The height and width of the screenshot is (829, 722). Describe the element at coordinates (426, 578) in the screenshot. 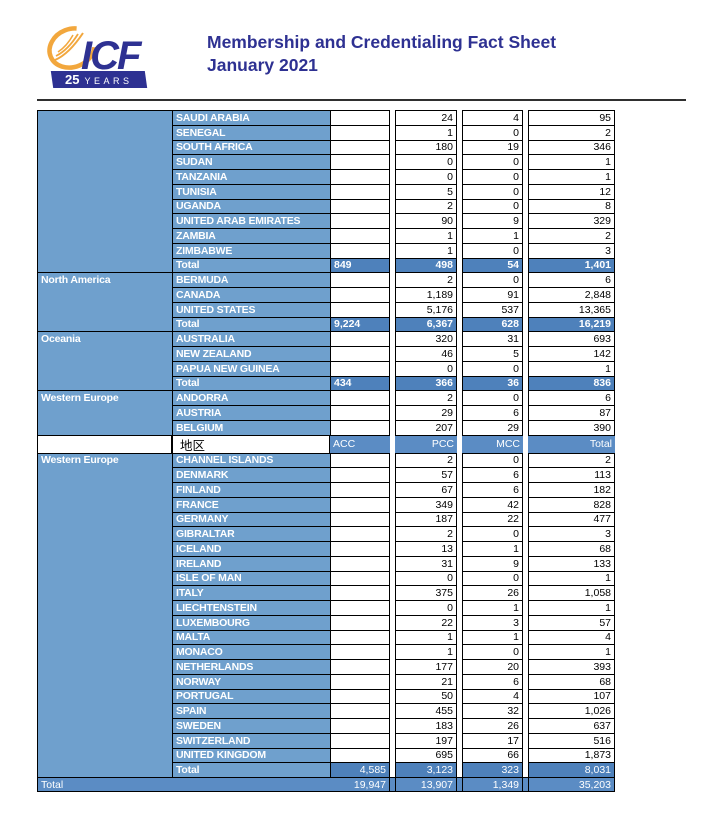

I see `pcc-cell: 0` at that location.